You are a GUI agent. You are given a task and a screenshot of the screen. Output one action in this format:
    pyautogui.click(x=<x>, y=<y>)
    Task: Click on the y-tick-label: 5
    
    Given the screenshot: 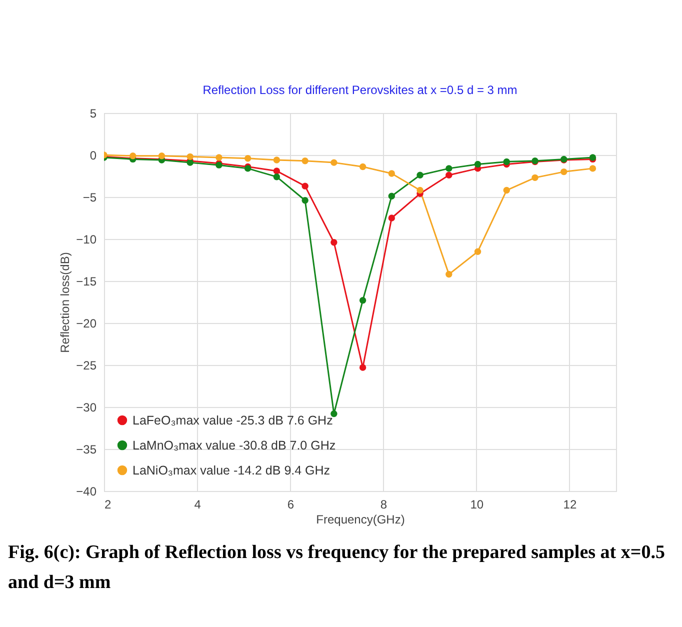 What is the action you would take?
    pyautogui.click(x=93, y=113)
    